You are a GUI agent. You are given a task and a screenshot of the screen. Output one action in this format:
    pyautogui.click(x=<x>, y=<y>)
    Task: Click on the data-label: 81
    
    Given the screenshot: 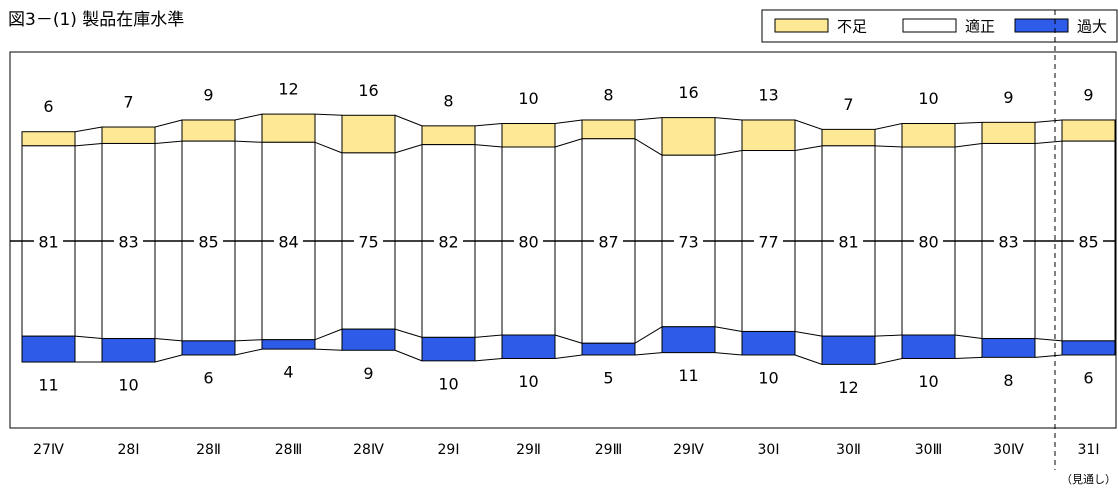 What is the action you would take?
    pyautogui.click(x=48, y=242)
    